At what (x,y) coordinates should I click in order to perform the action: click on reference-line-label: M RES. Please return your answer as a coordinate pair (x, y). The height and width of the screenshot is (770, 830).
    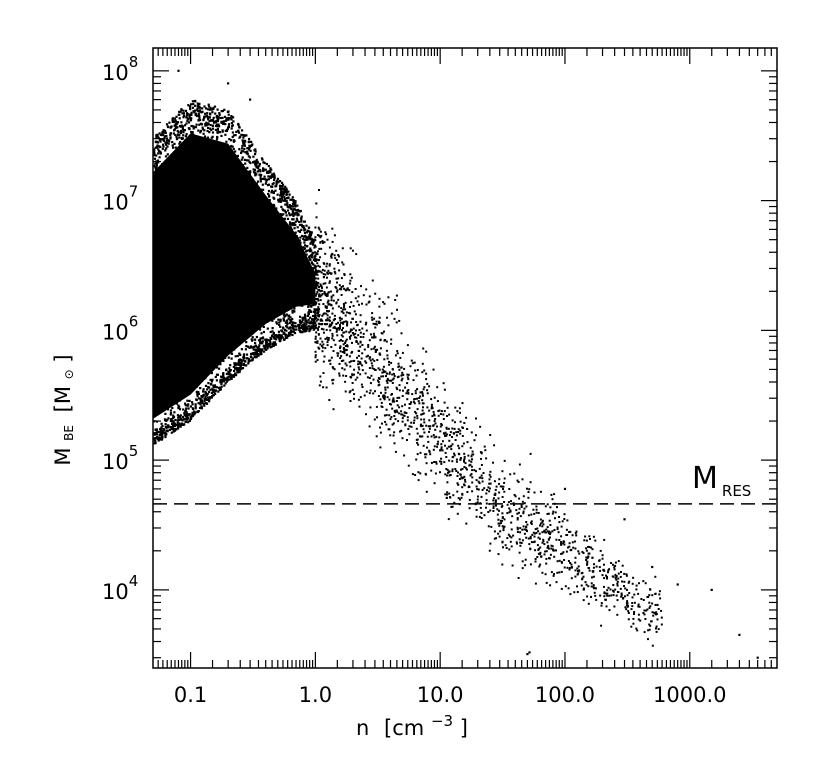
    Looking at the image, I should click on (721, 480).